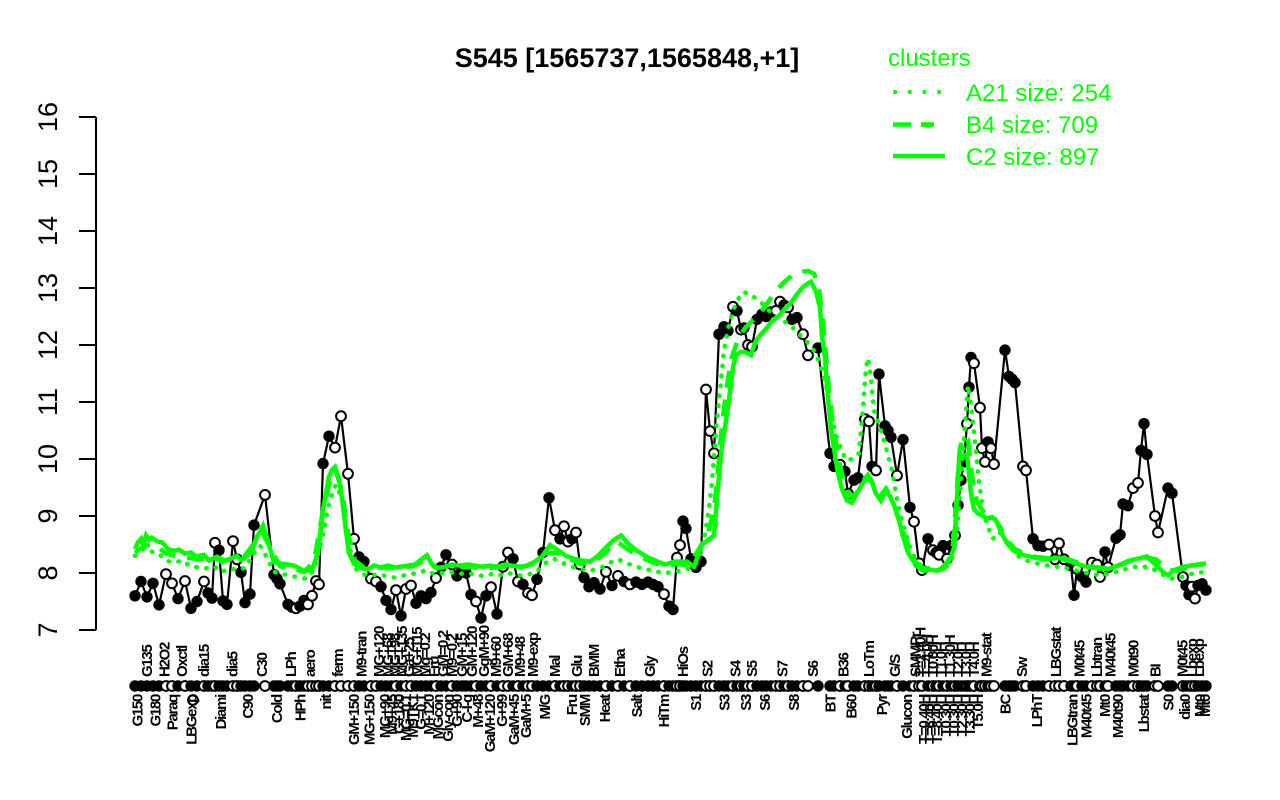  I want to click on svg-text: B36, so click(844, 664).